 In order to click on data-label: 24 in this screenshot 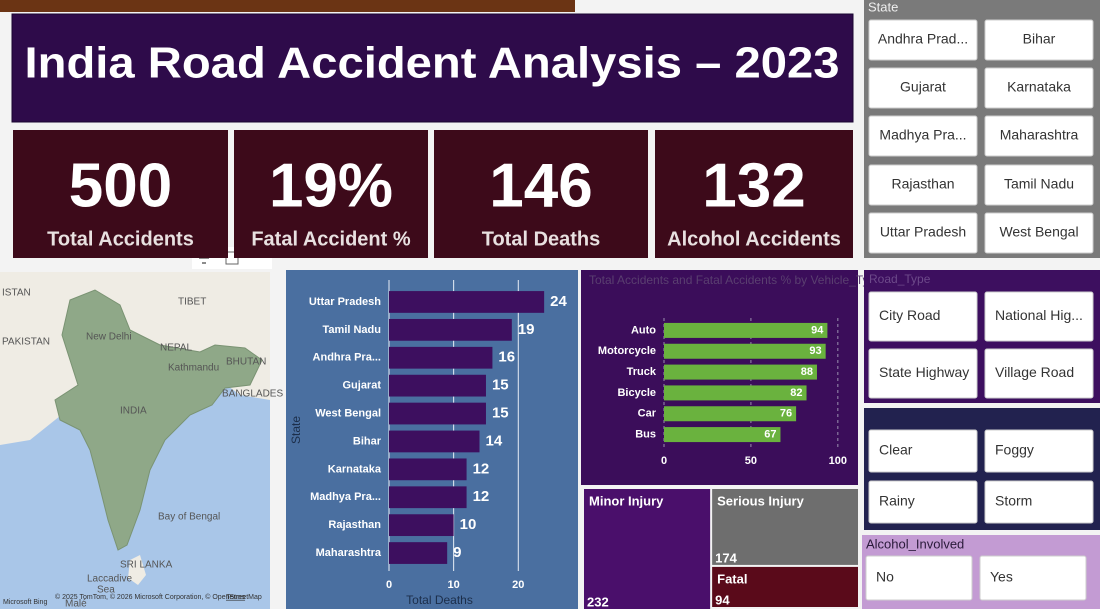, I will do `click(558, 301)`.